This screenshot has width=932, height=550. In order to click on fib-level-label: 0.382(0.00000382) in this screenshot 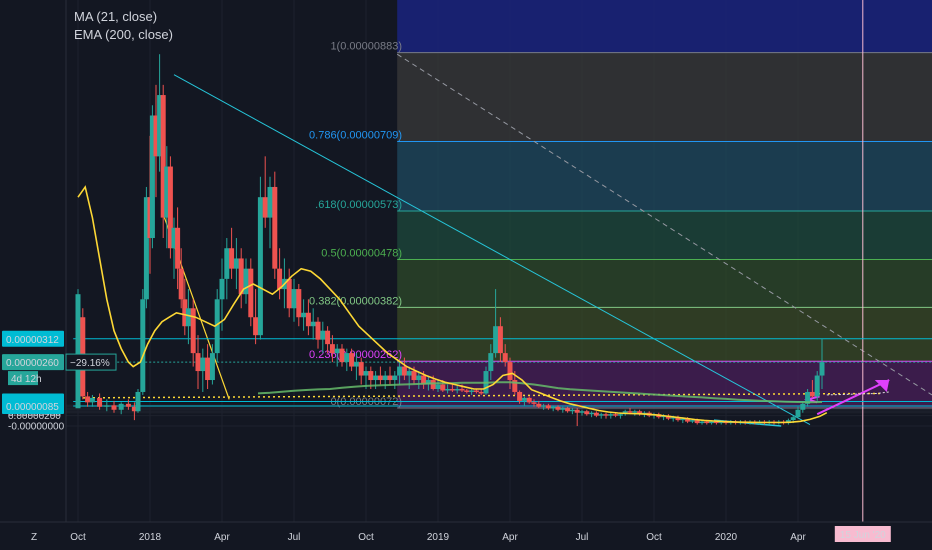, I will do `click(355, 301)`.